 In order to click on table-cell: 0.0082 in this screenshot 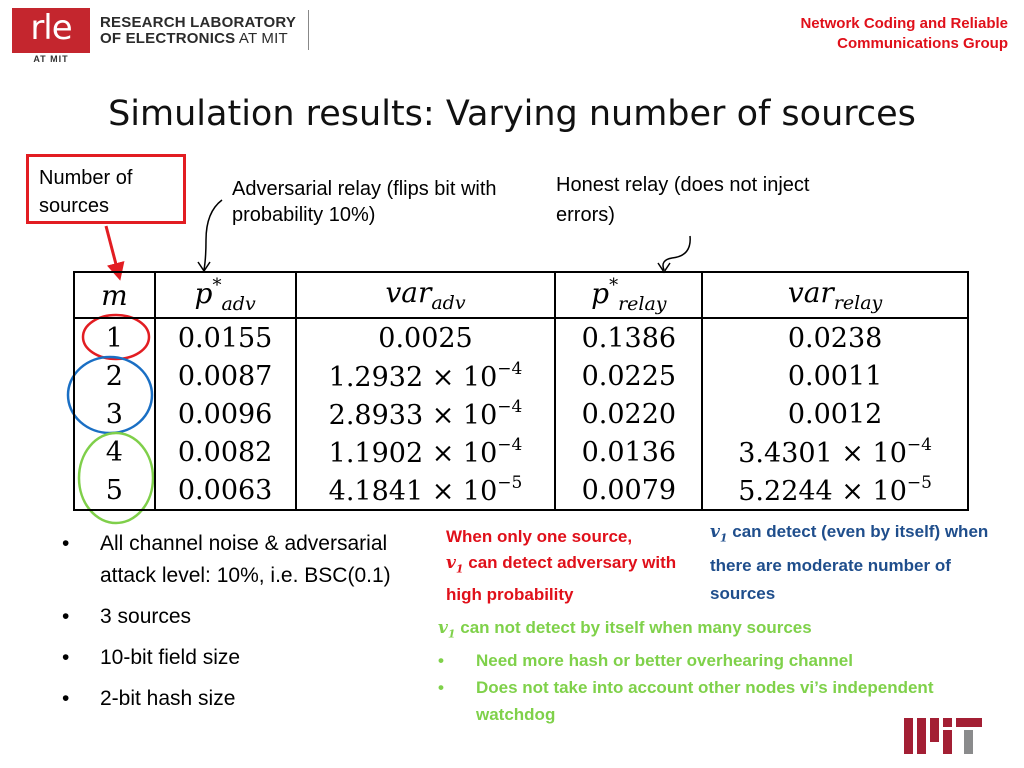, I will do `click(225, 452)`.